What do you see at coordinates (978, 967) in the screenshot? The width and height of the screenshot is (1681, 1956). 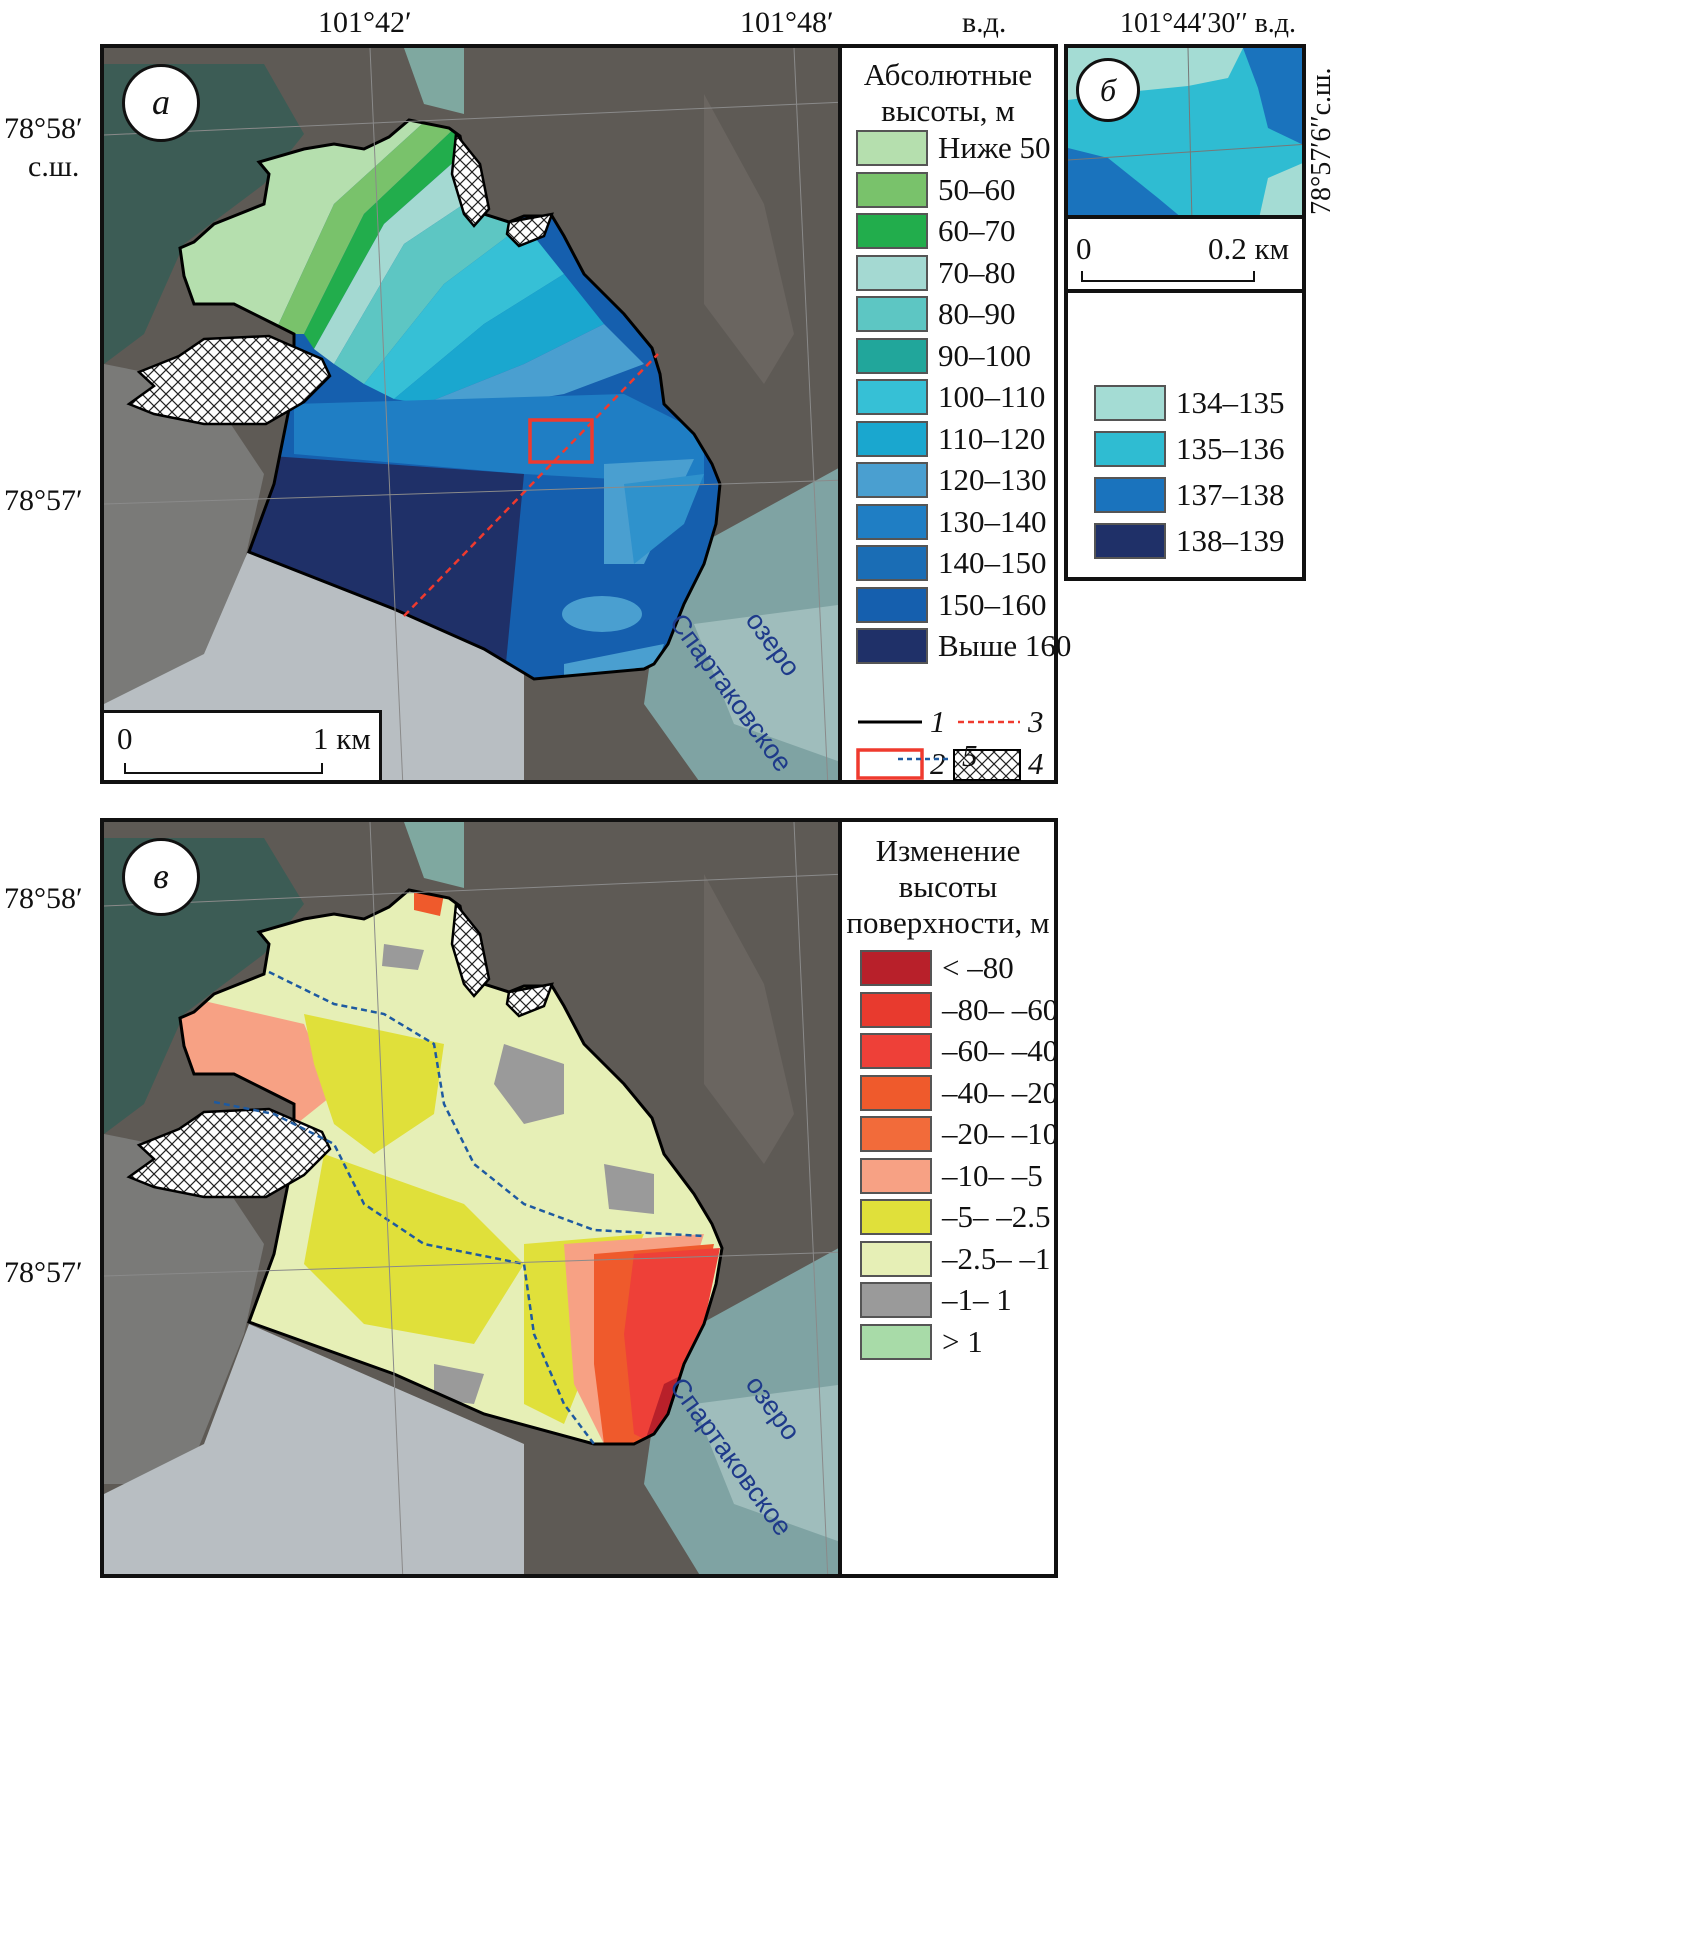 I see `legend-change-label: < –80` at bounding box center [978, 967].